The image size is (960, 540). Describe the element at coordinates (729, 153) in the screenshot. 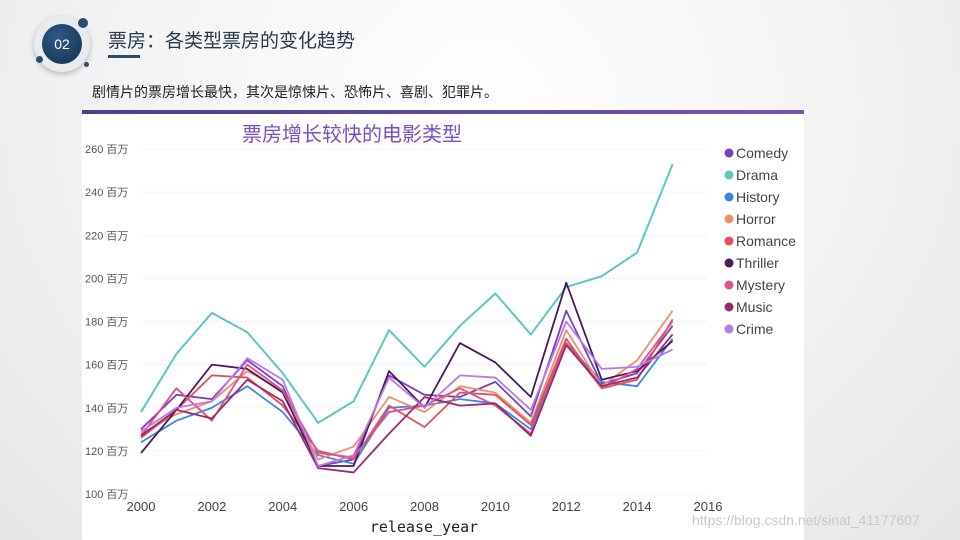

I see `legend-marker-comedy` at that location.